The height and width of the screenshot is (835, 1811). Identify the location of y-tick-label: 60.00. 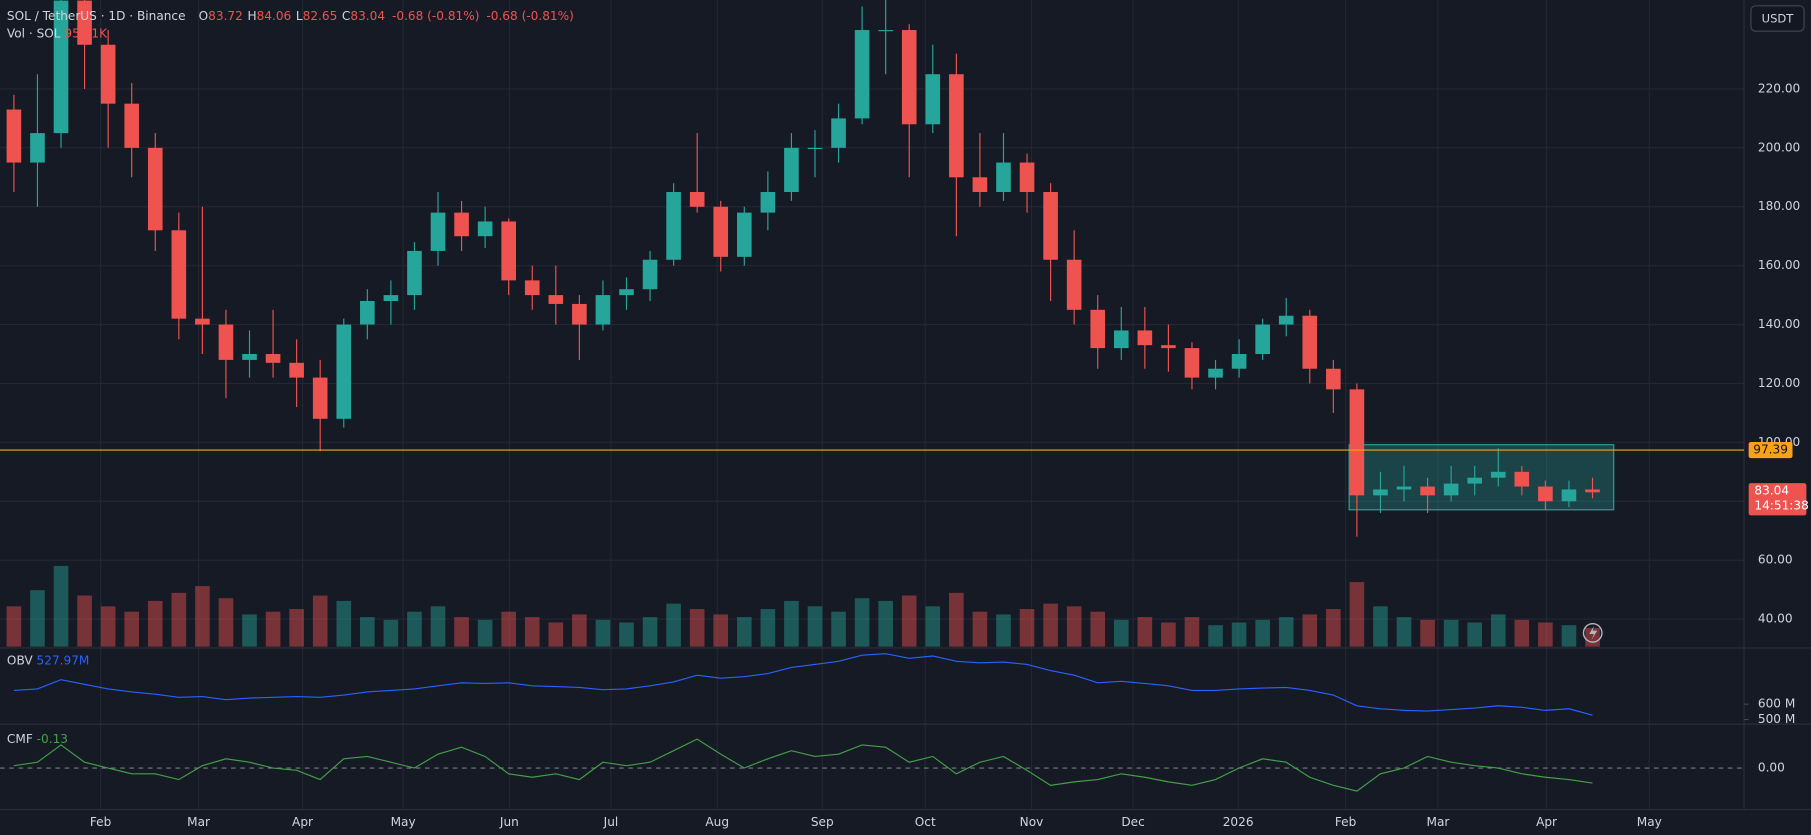
(1775, 560).